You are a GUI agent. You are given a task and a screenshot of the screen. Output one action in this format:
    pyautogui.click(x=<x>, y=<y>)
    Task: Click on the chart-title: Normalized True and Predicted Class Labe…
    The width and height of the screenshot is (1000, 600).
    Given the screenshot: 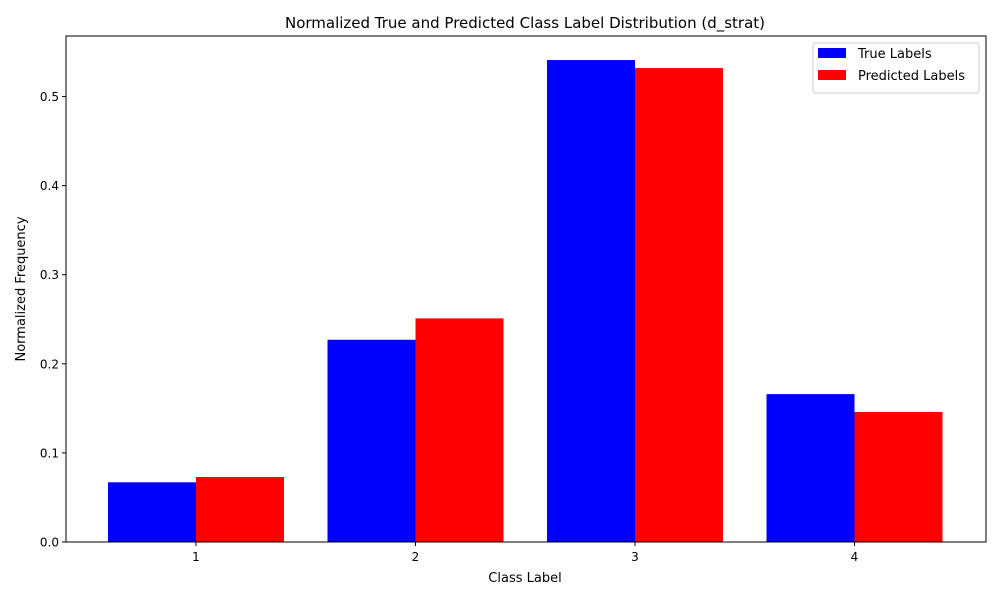 What is the action you would take?
    pyautogui.click(x=525, y=23)
    